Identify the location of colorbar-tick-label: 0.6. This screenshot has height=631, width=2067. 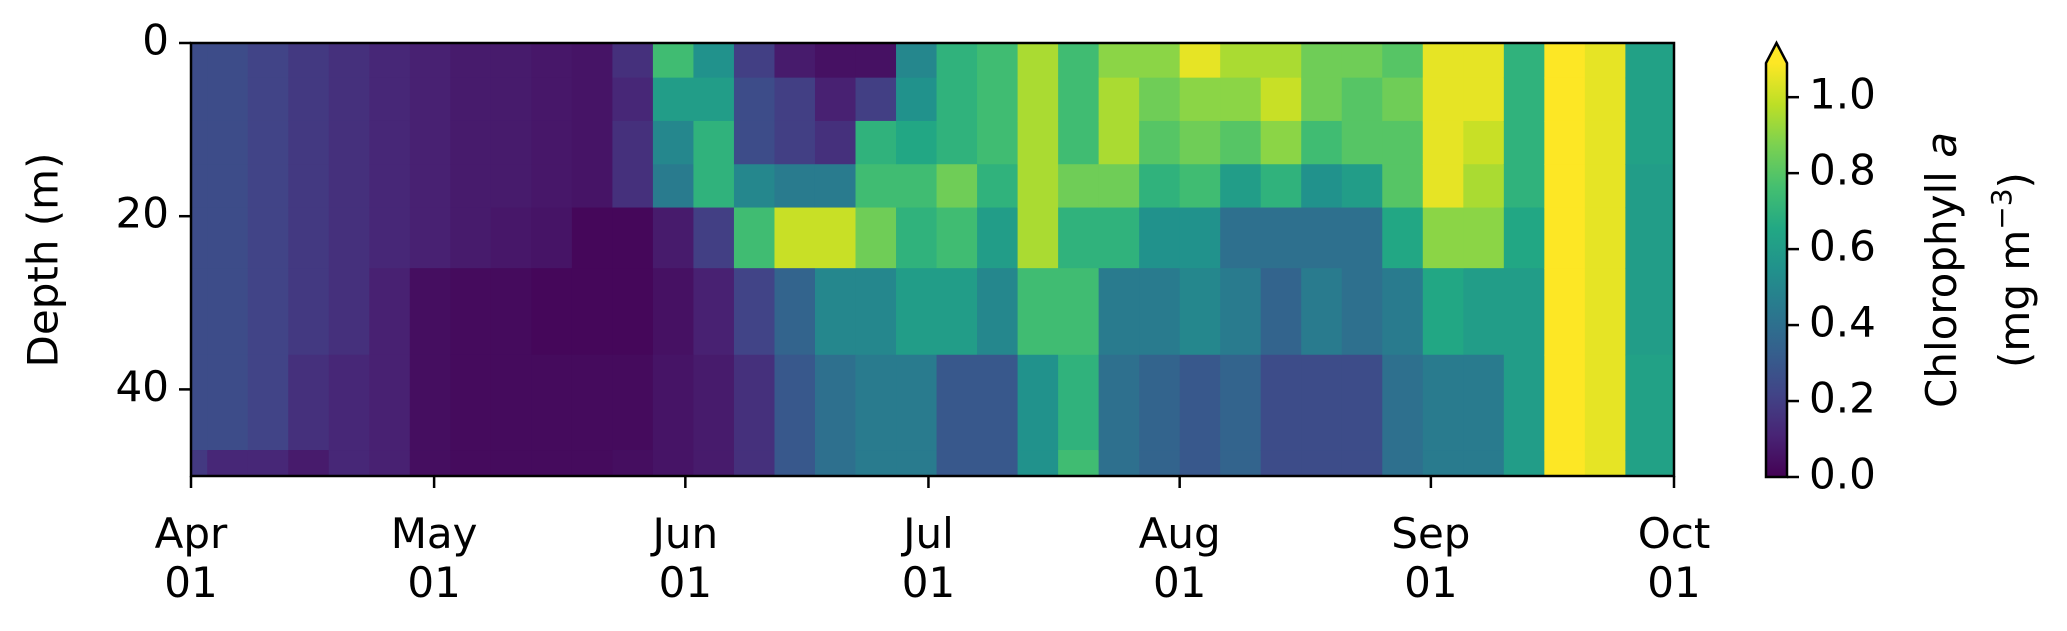
(1842, 246).